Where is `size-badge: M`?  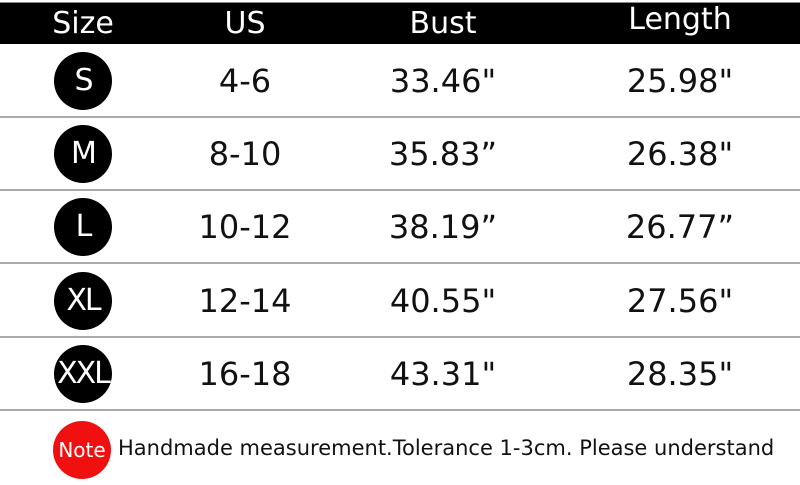
size-badge: M is located at coordinates (83, 154).